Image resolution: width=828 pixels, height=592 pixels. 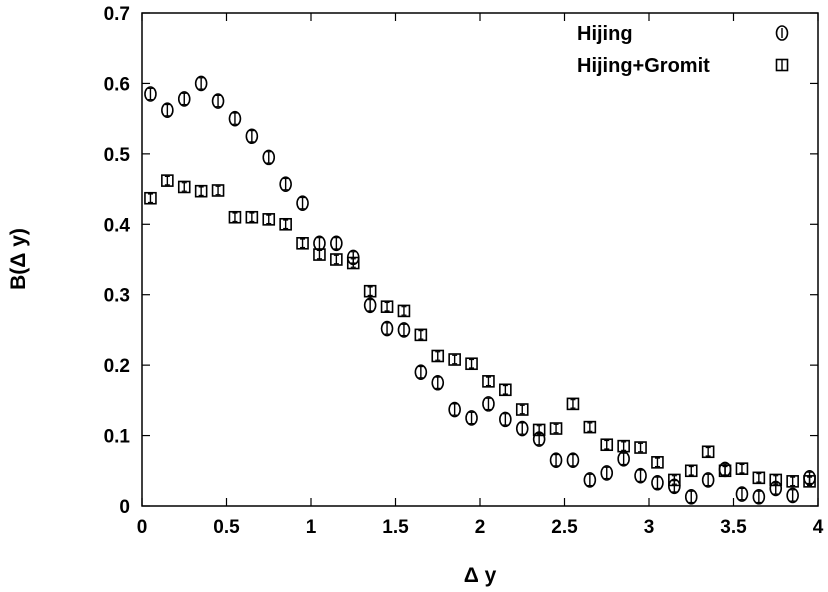 I want to click on x-axis-title: Δ y, so click(x=480, y=575).